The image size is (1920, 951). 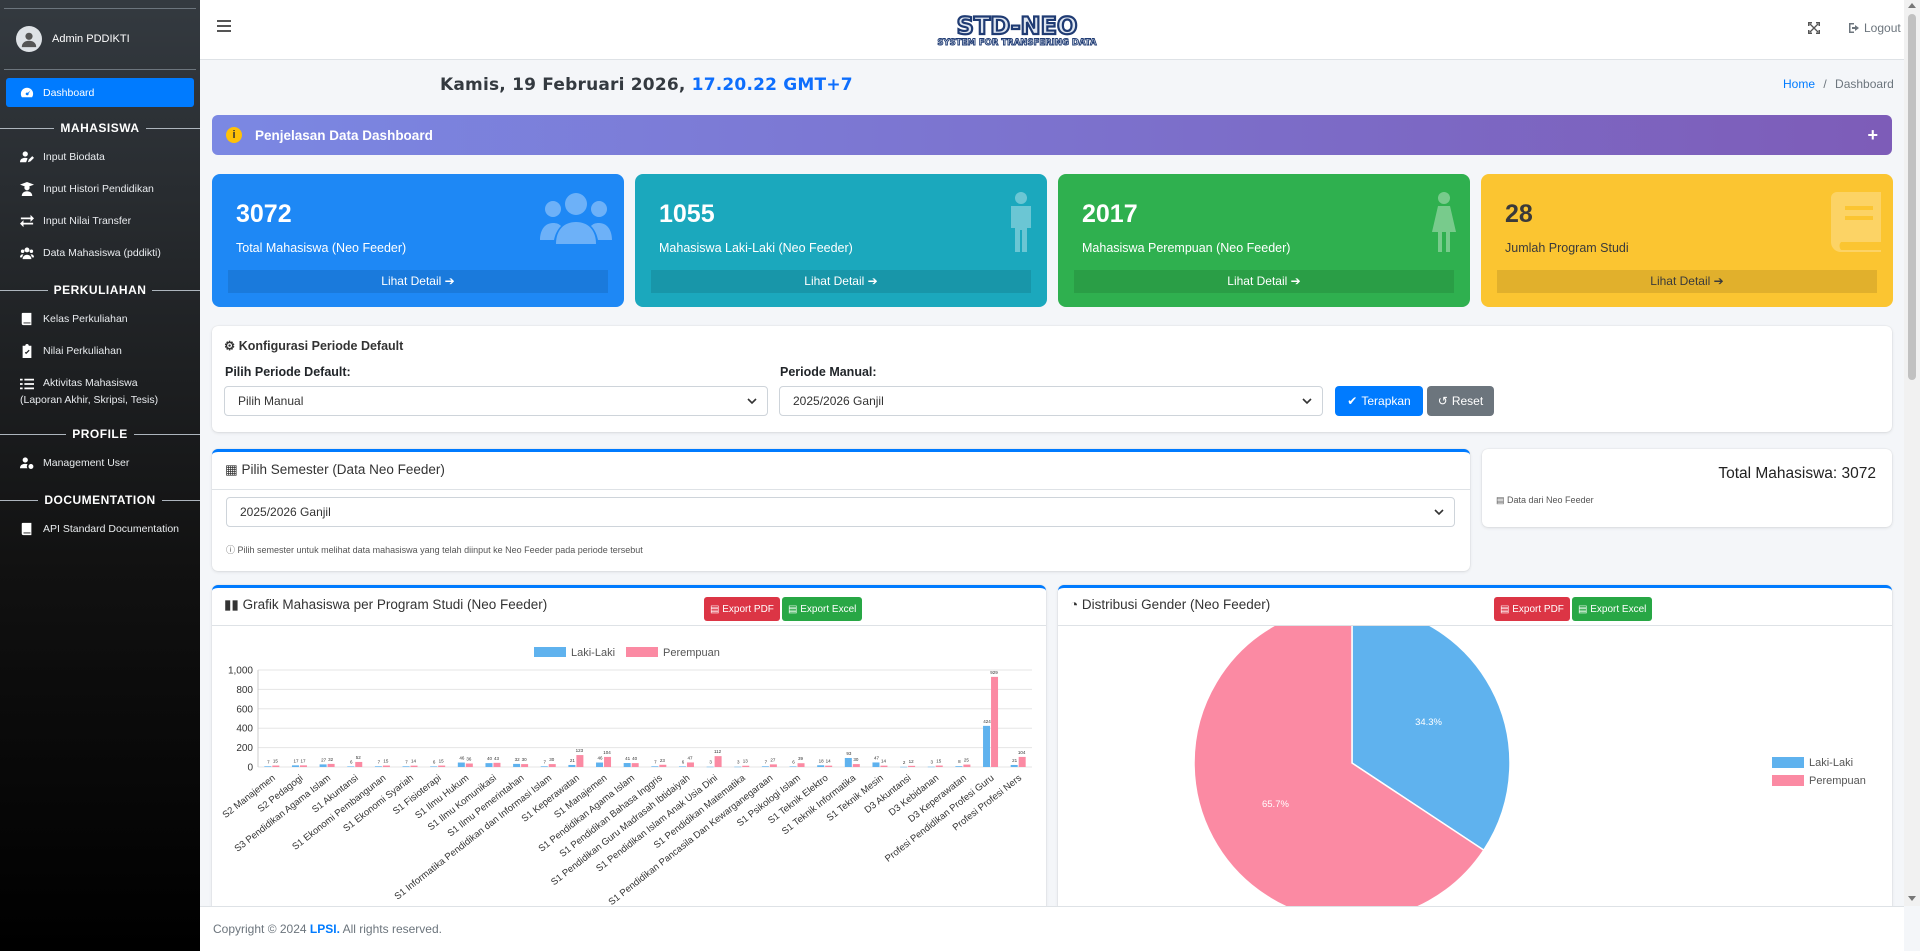 What do you see at coordinates (100, 157) in the screenshot?
I see `sidebar-item-input-biodata: Input Biodata` at bounding box center [100, 157].